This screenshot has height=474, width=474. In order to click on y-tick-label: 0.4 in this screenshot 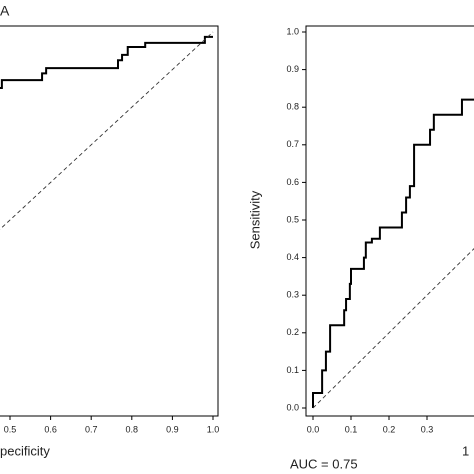, I will do `click(292, 257)`.